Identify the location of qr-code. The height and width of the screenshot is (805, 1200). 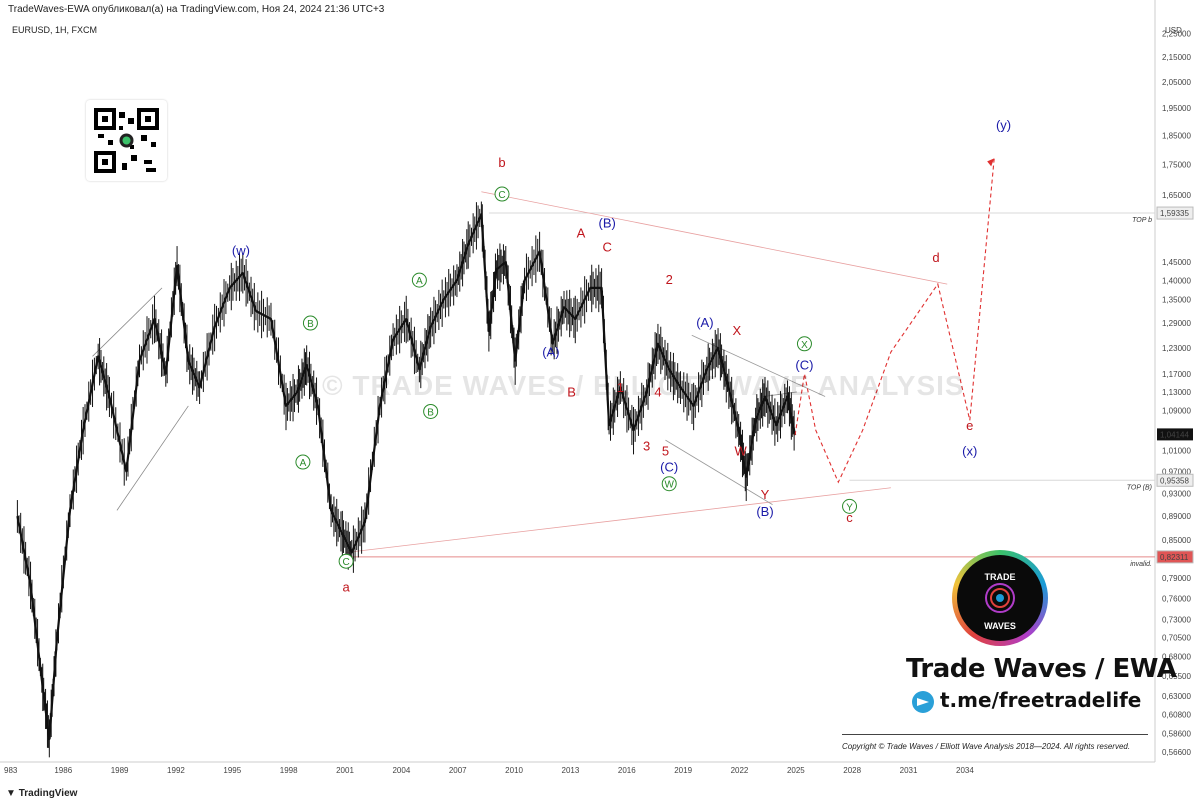
(126, 140).